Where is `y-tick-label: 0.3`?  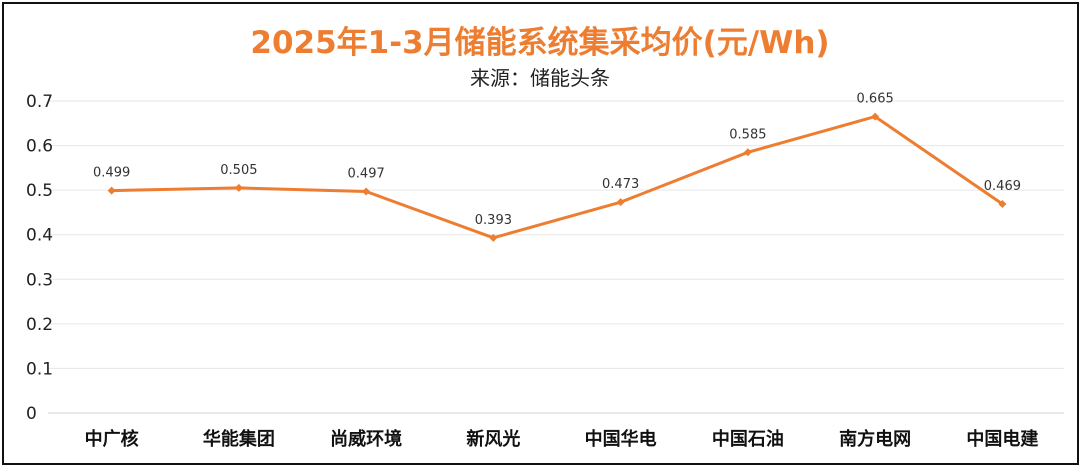
y-tick-label: 0.3 is located at coordinates (39, 280).